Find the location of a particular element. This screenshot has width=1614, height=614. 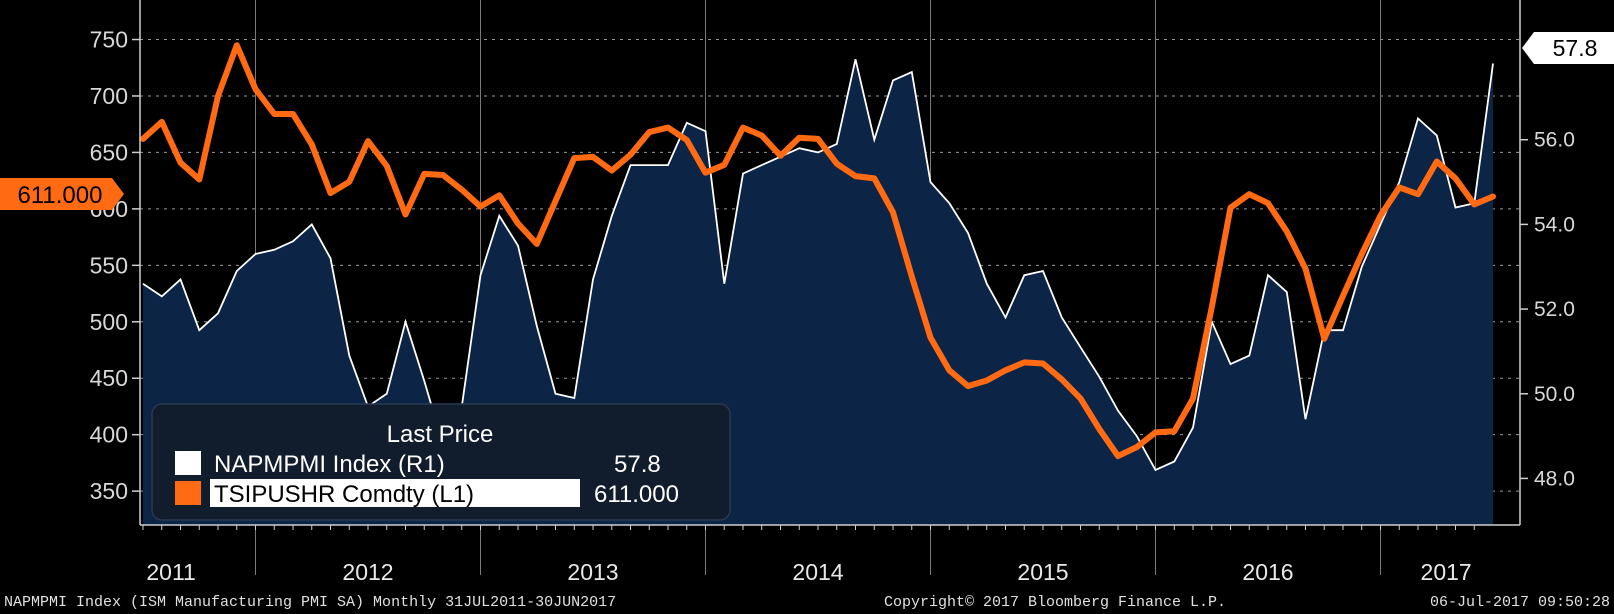

right-tick-50.0: 50.0 is located at coordinates (1554, 394).